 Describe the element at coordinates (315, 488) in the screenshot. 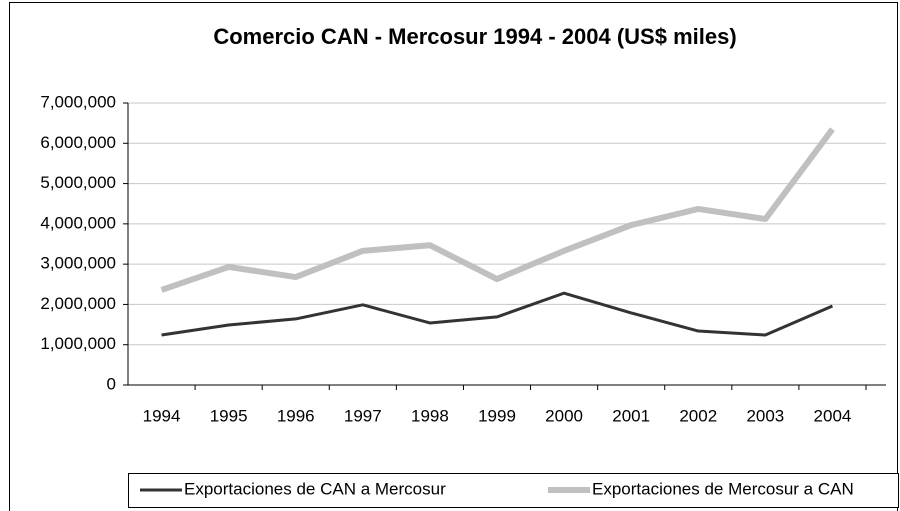

I see `legend-label: Exportaciones de CAN a Mercosur` at that location.